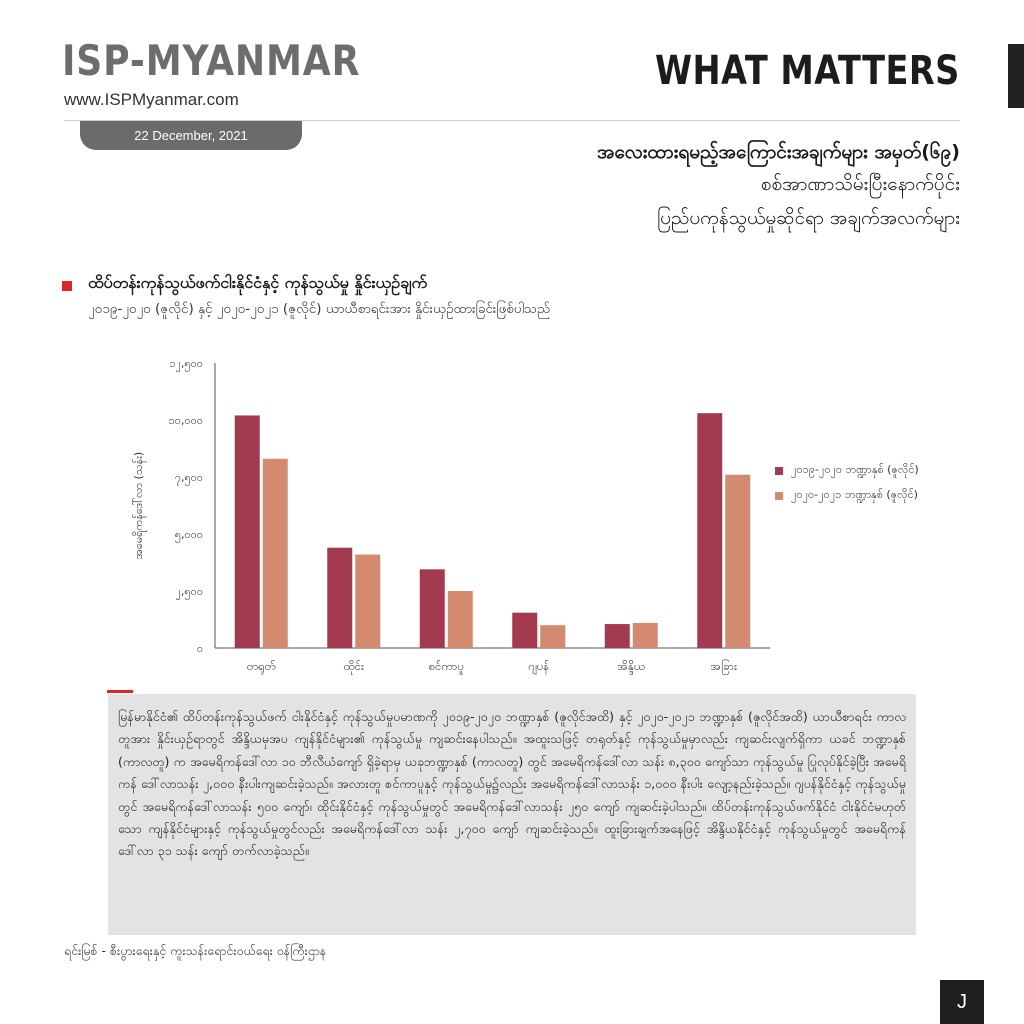  Describe the element at coordinates (860, 184) in the screenshot. I see `page-subtitle-1: စစ်အာဏာသိမ်းပြီးနောက်ပိုင်း` at that location.